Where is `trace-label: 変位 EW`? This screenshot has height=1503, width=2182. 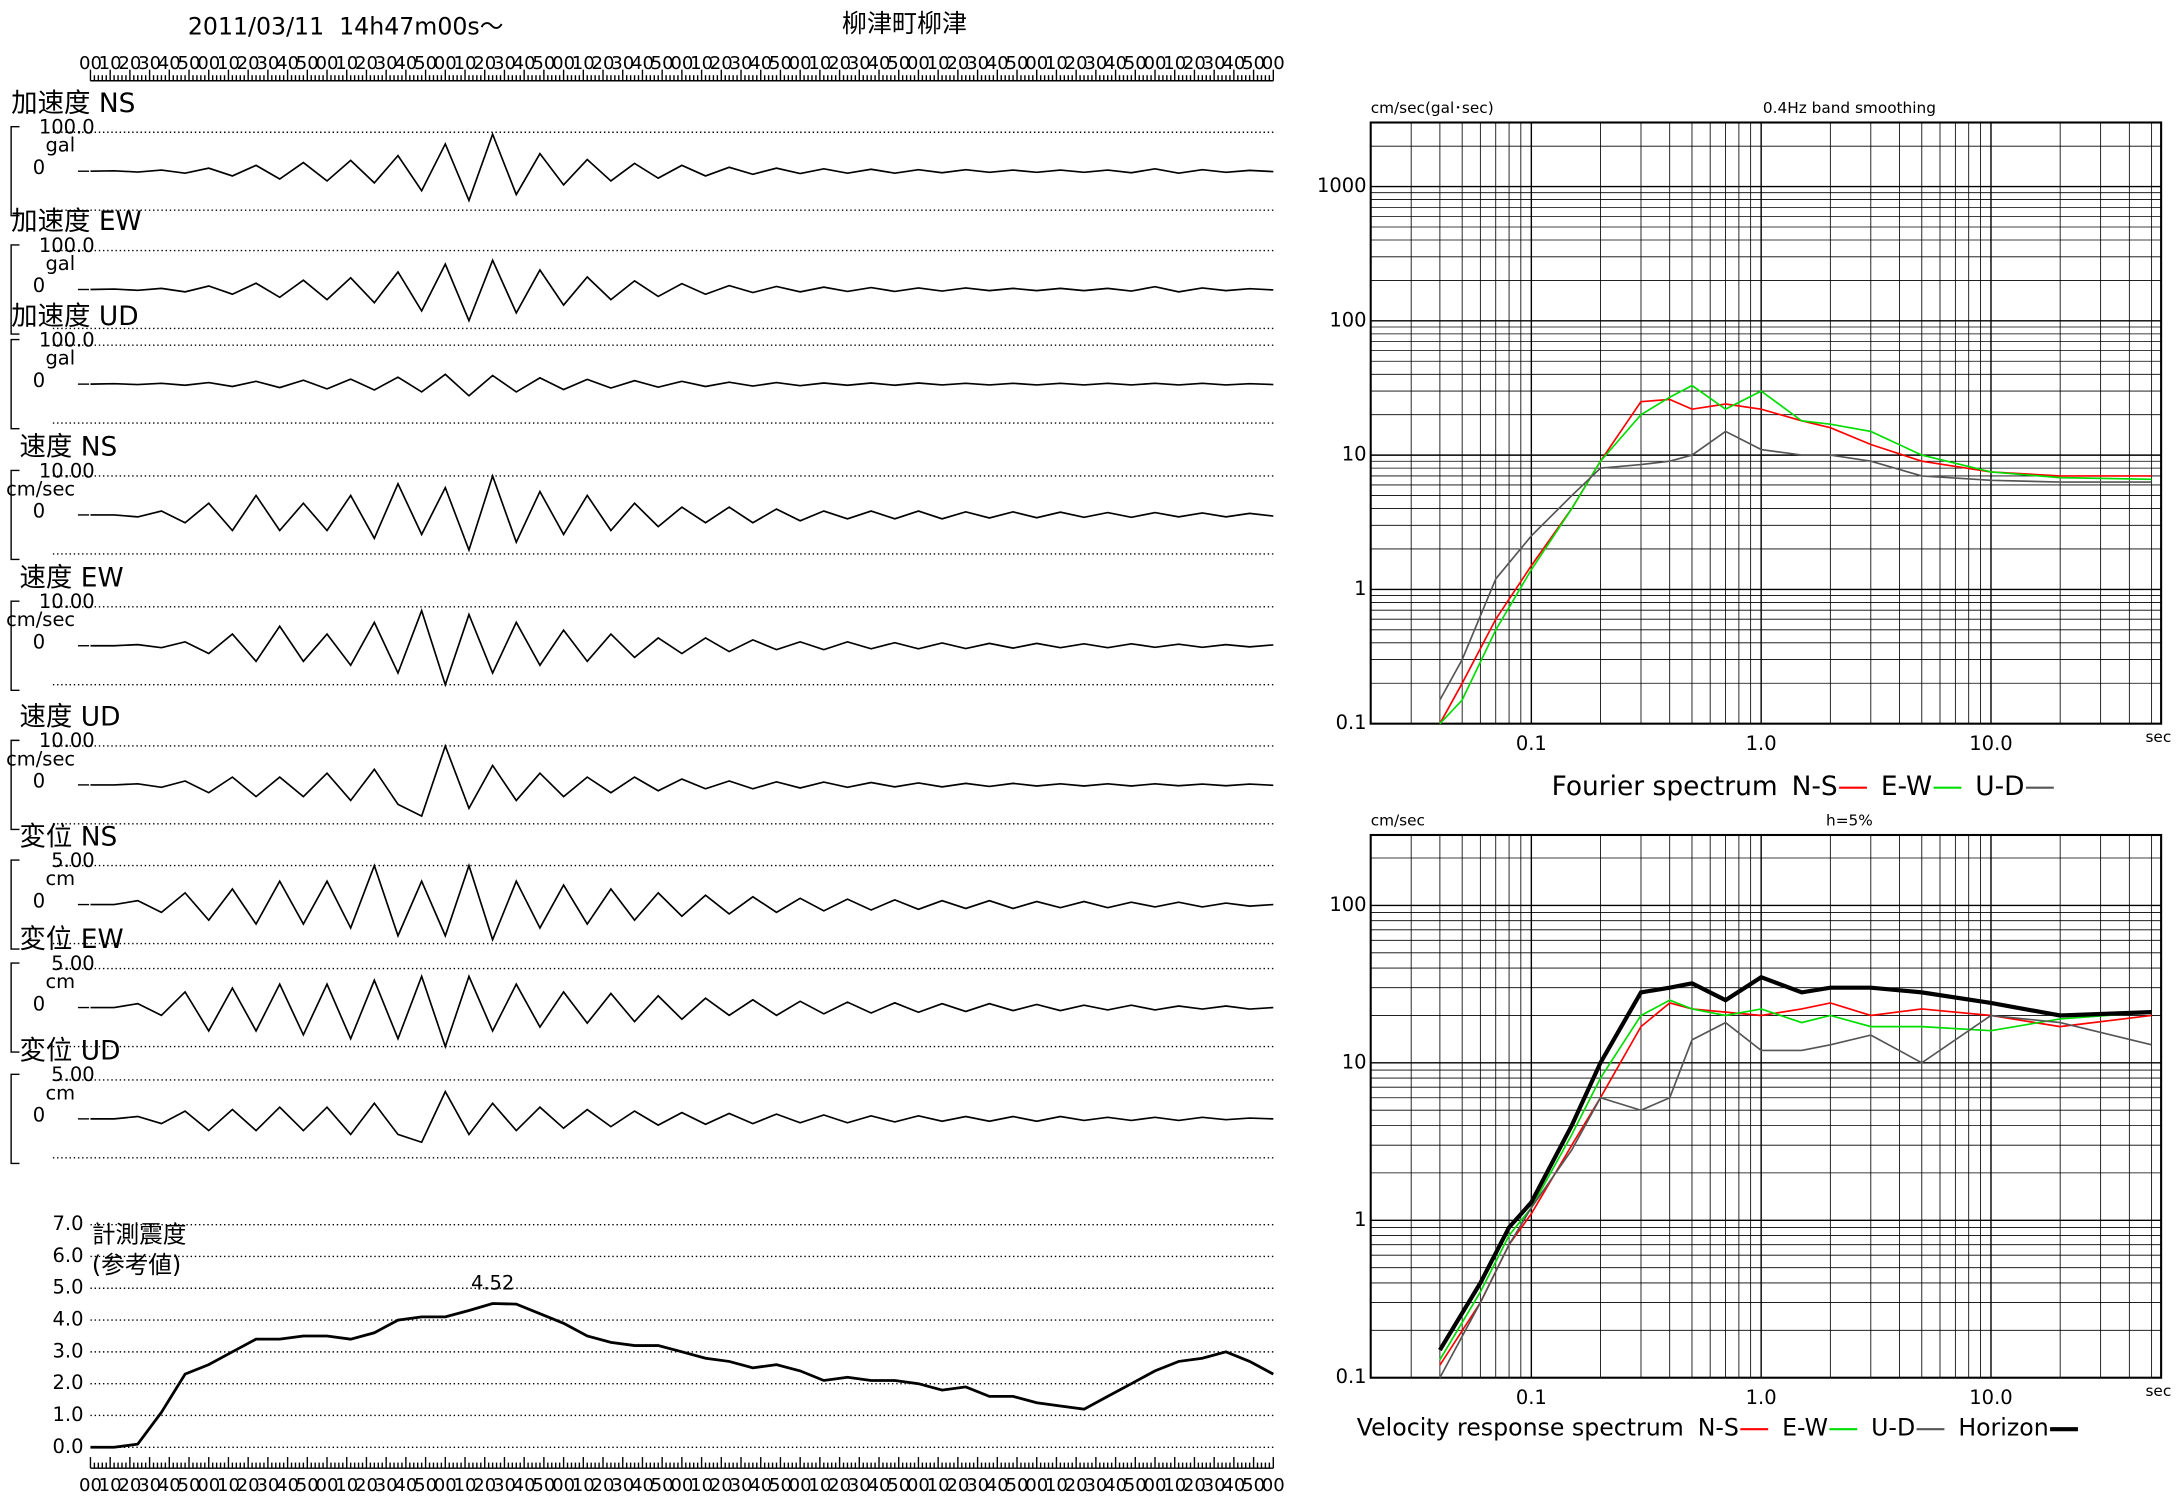 trace-label: 変位 EW is located at coordinates (71, 939).